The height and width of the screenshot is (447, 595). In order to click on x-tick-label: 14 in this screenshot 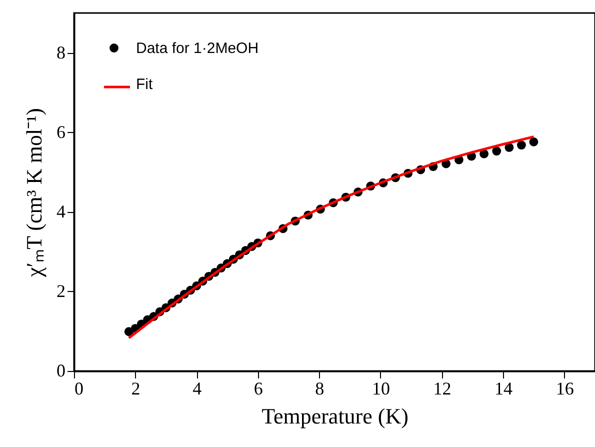, I will do `click(503, 388)`.